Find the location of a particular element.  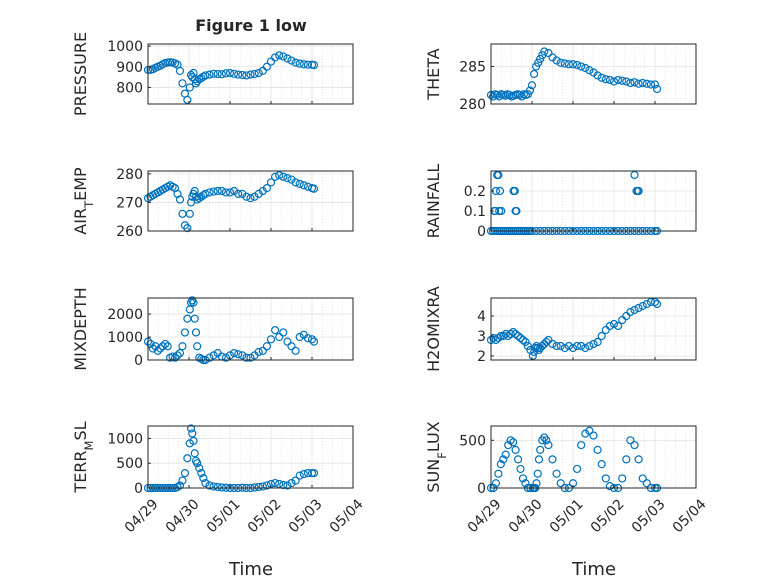

x-tick-label: 05/01 is located at coordinates (567, 516).